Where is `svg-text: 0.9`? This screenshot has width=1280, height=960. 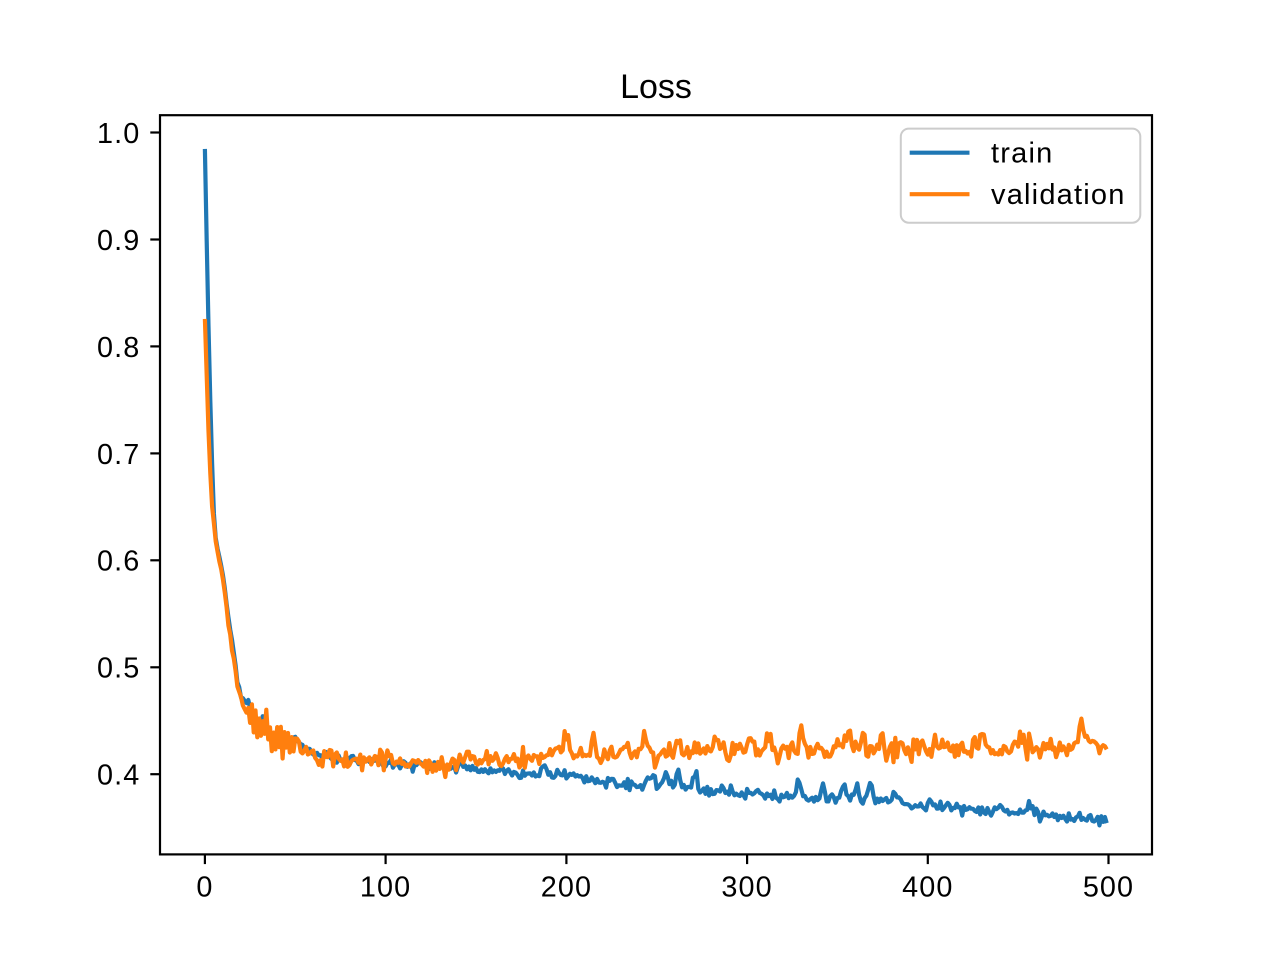 svg-text: 0.9 is located at coordinates (118, 241).